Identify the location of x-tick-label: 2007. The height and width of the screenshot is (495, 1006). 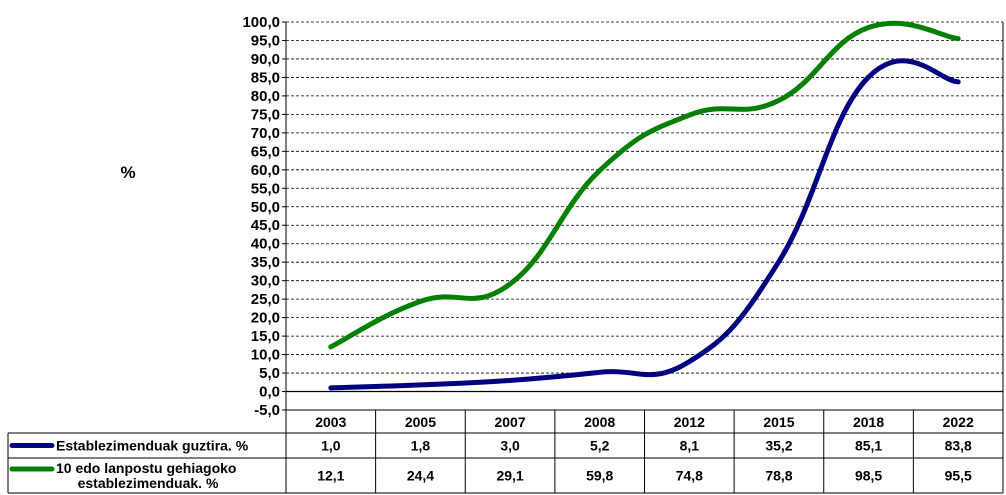
(509, 422).